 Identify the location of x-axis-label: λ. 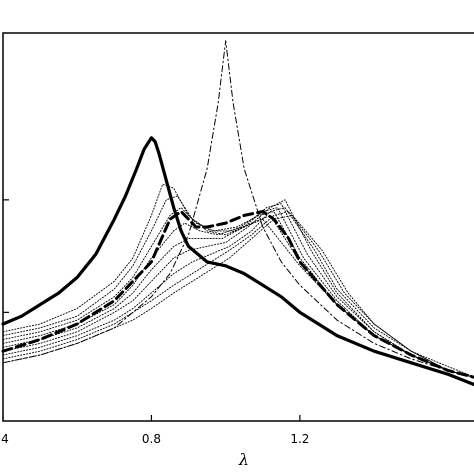
(243, 459).